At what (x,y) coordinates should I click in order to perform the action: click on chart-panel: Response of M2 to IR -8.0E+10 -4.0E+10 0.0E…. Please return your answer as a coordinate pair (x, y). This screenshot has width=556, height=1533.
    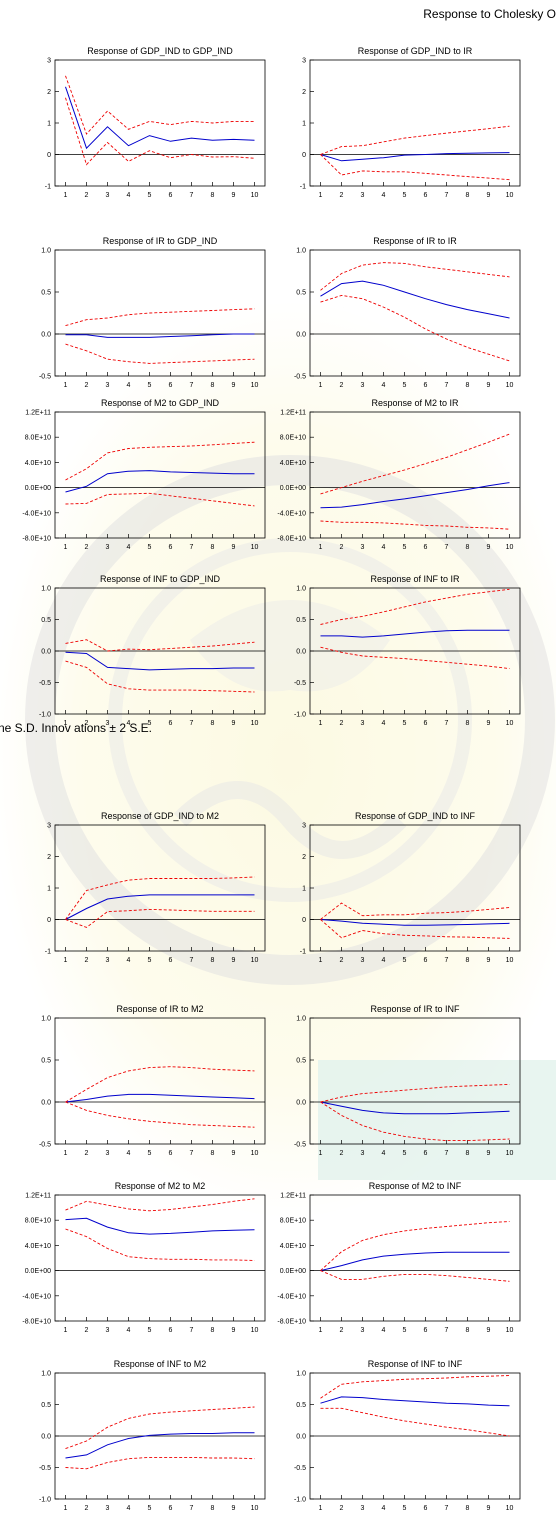
    Looking at the image, I should click on (399, 474).